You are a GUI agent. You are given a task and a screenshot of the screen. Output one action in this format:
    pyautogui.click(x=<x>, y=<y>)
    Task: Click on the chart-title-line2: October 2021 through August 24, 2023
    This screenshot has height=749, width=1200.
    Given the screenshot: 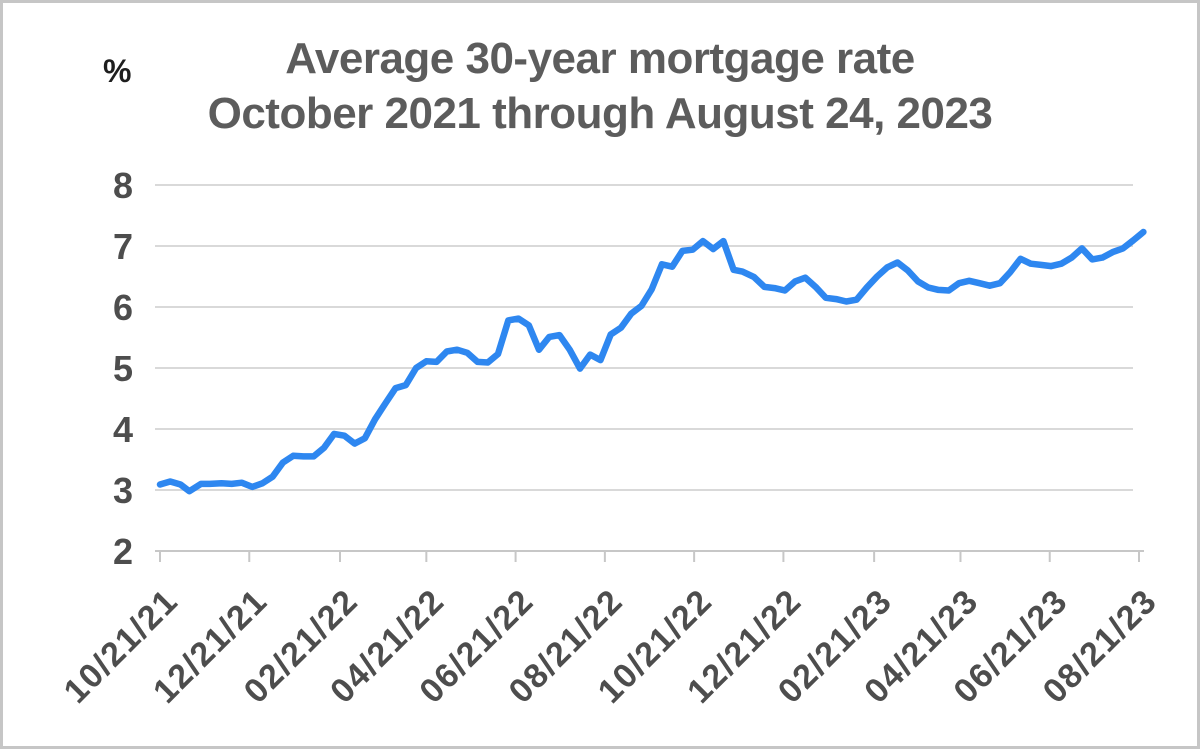 What is the action you would take?
    pyautogui.click(x=600, y=113)
    